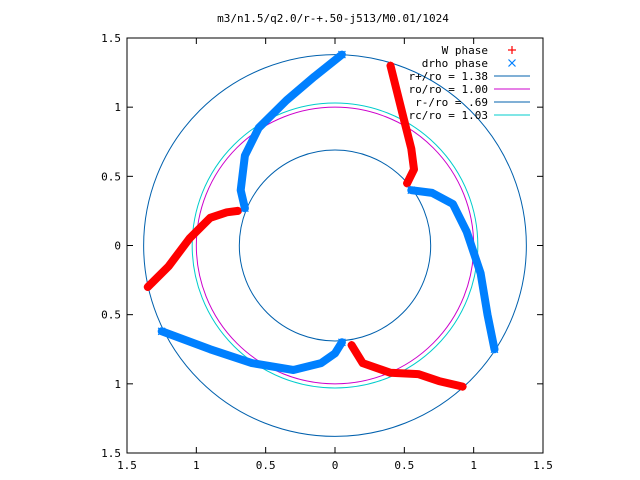  What do you see at coordinates (448, 89) in the screenshot?
I see `legend-label: ro/ro = 1.00` at bounding box center [448, 89].